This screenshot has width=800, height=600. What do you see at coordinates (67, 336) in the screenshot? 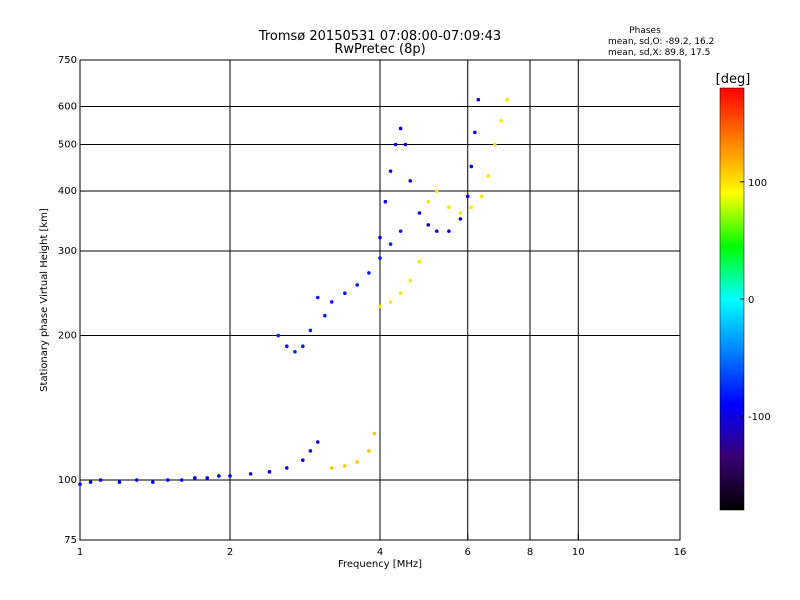
I see `y-tick-label: 200` at bounding box center [67, 336].